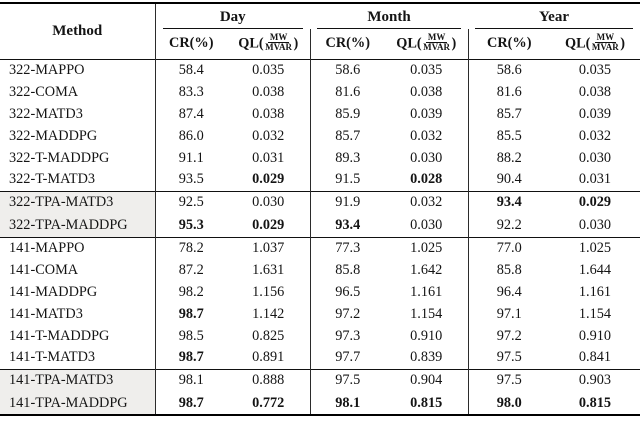 The width and height of the screenshot is (640, 435). What do you see at coordinates (595, 402) in the screenshot?
I see `value-cell: 0.815` at bounding box center [595, 402].